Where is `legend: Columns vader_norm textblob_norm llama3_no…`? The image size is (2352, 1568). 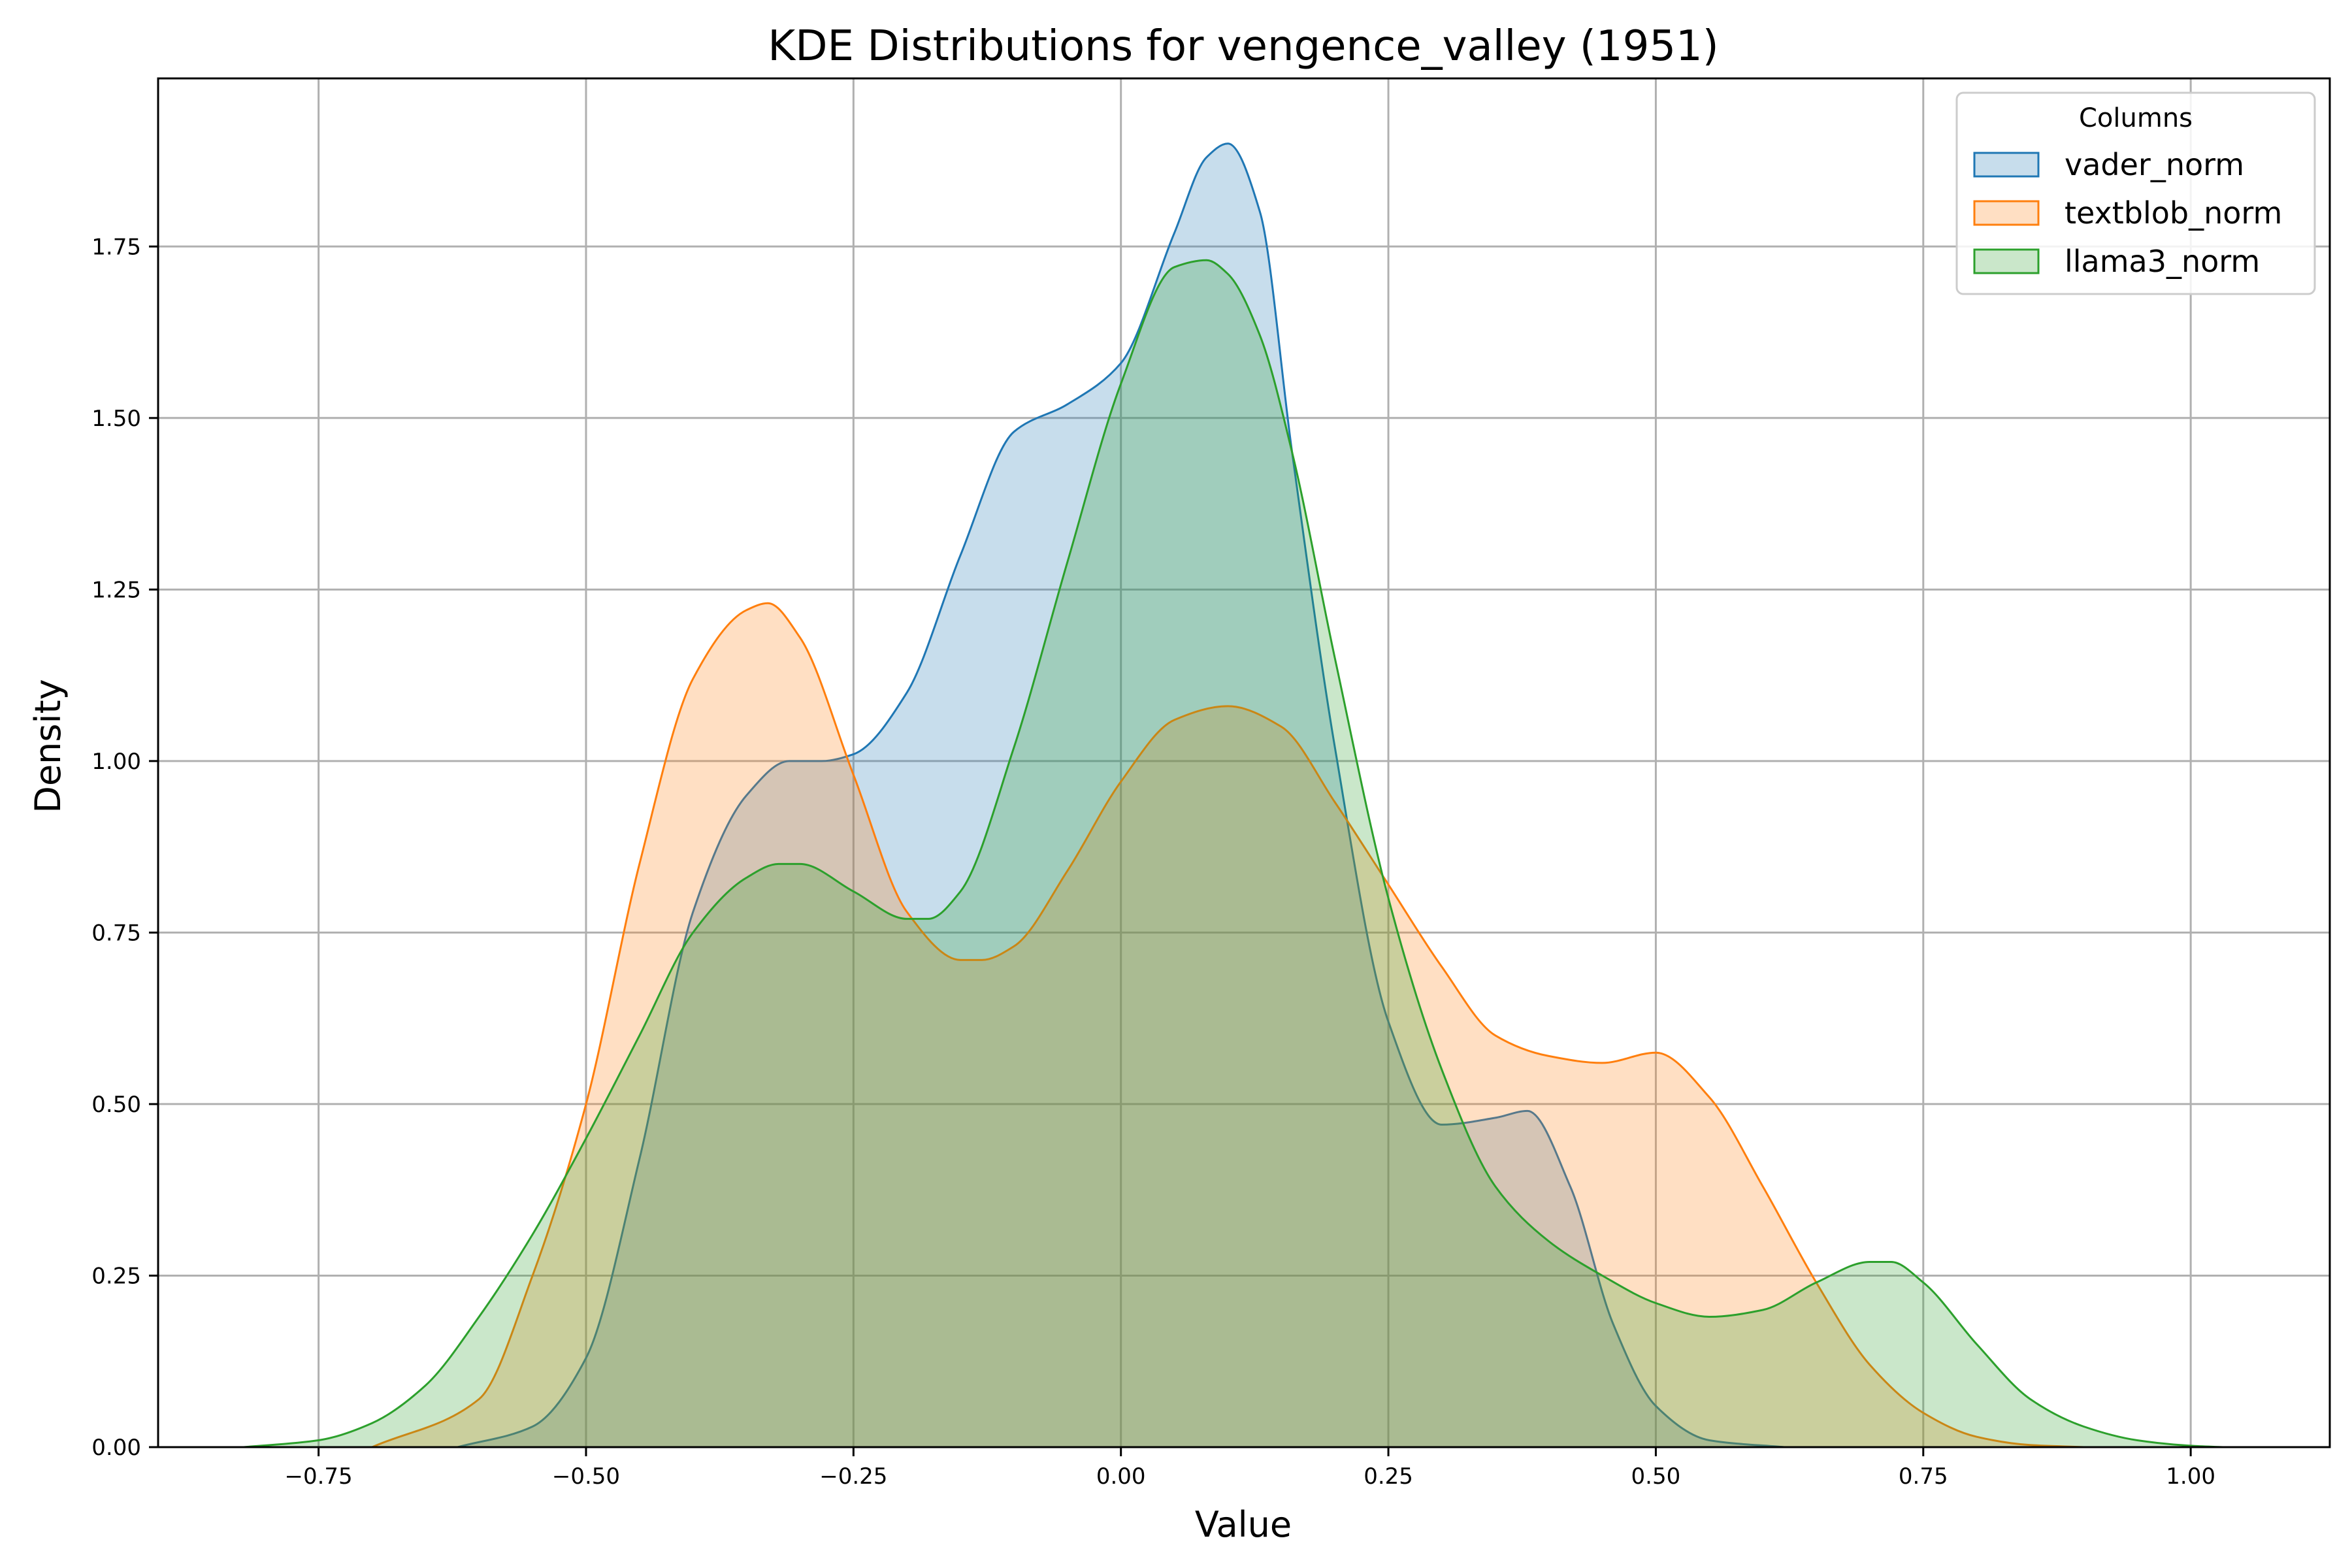 legend: Columns vader_norm textblob_norm llama3_no… is located at coordinates (2135, 193).